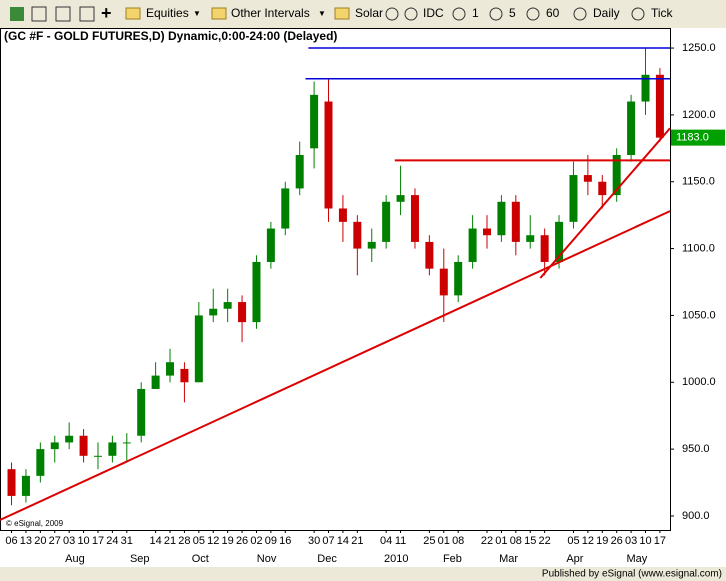 The height and width of the screenshot is (581, 726). Describe the element at coordinates (444, 541) in the screenshot. I see `x-tick-label: 01` at that location.